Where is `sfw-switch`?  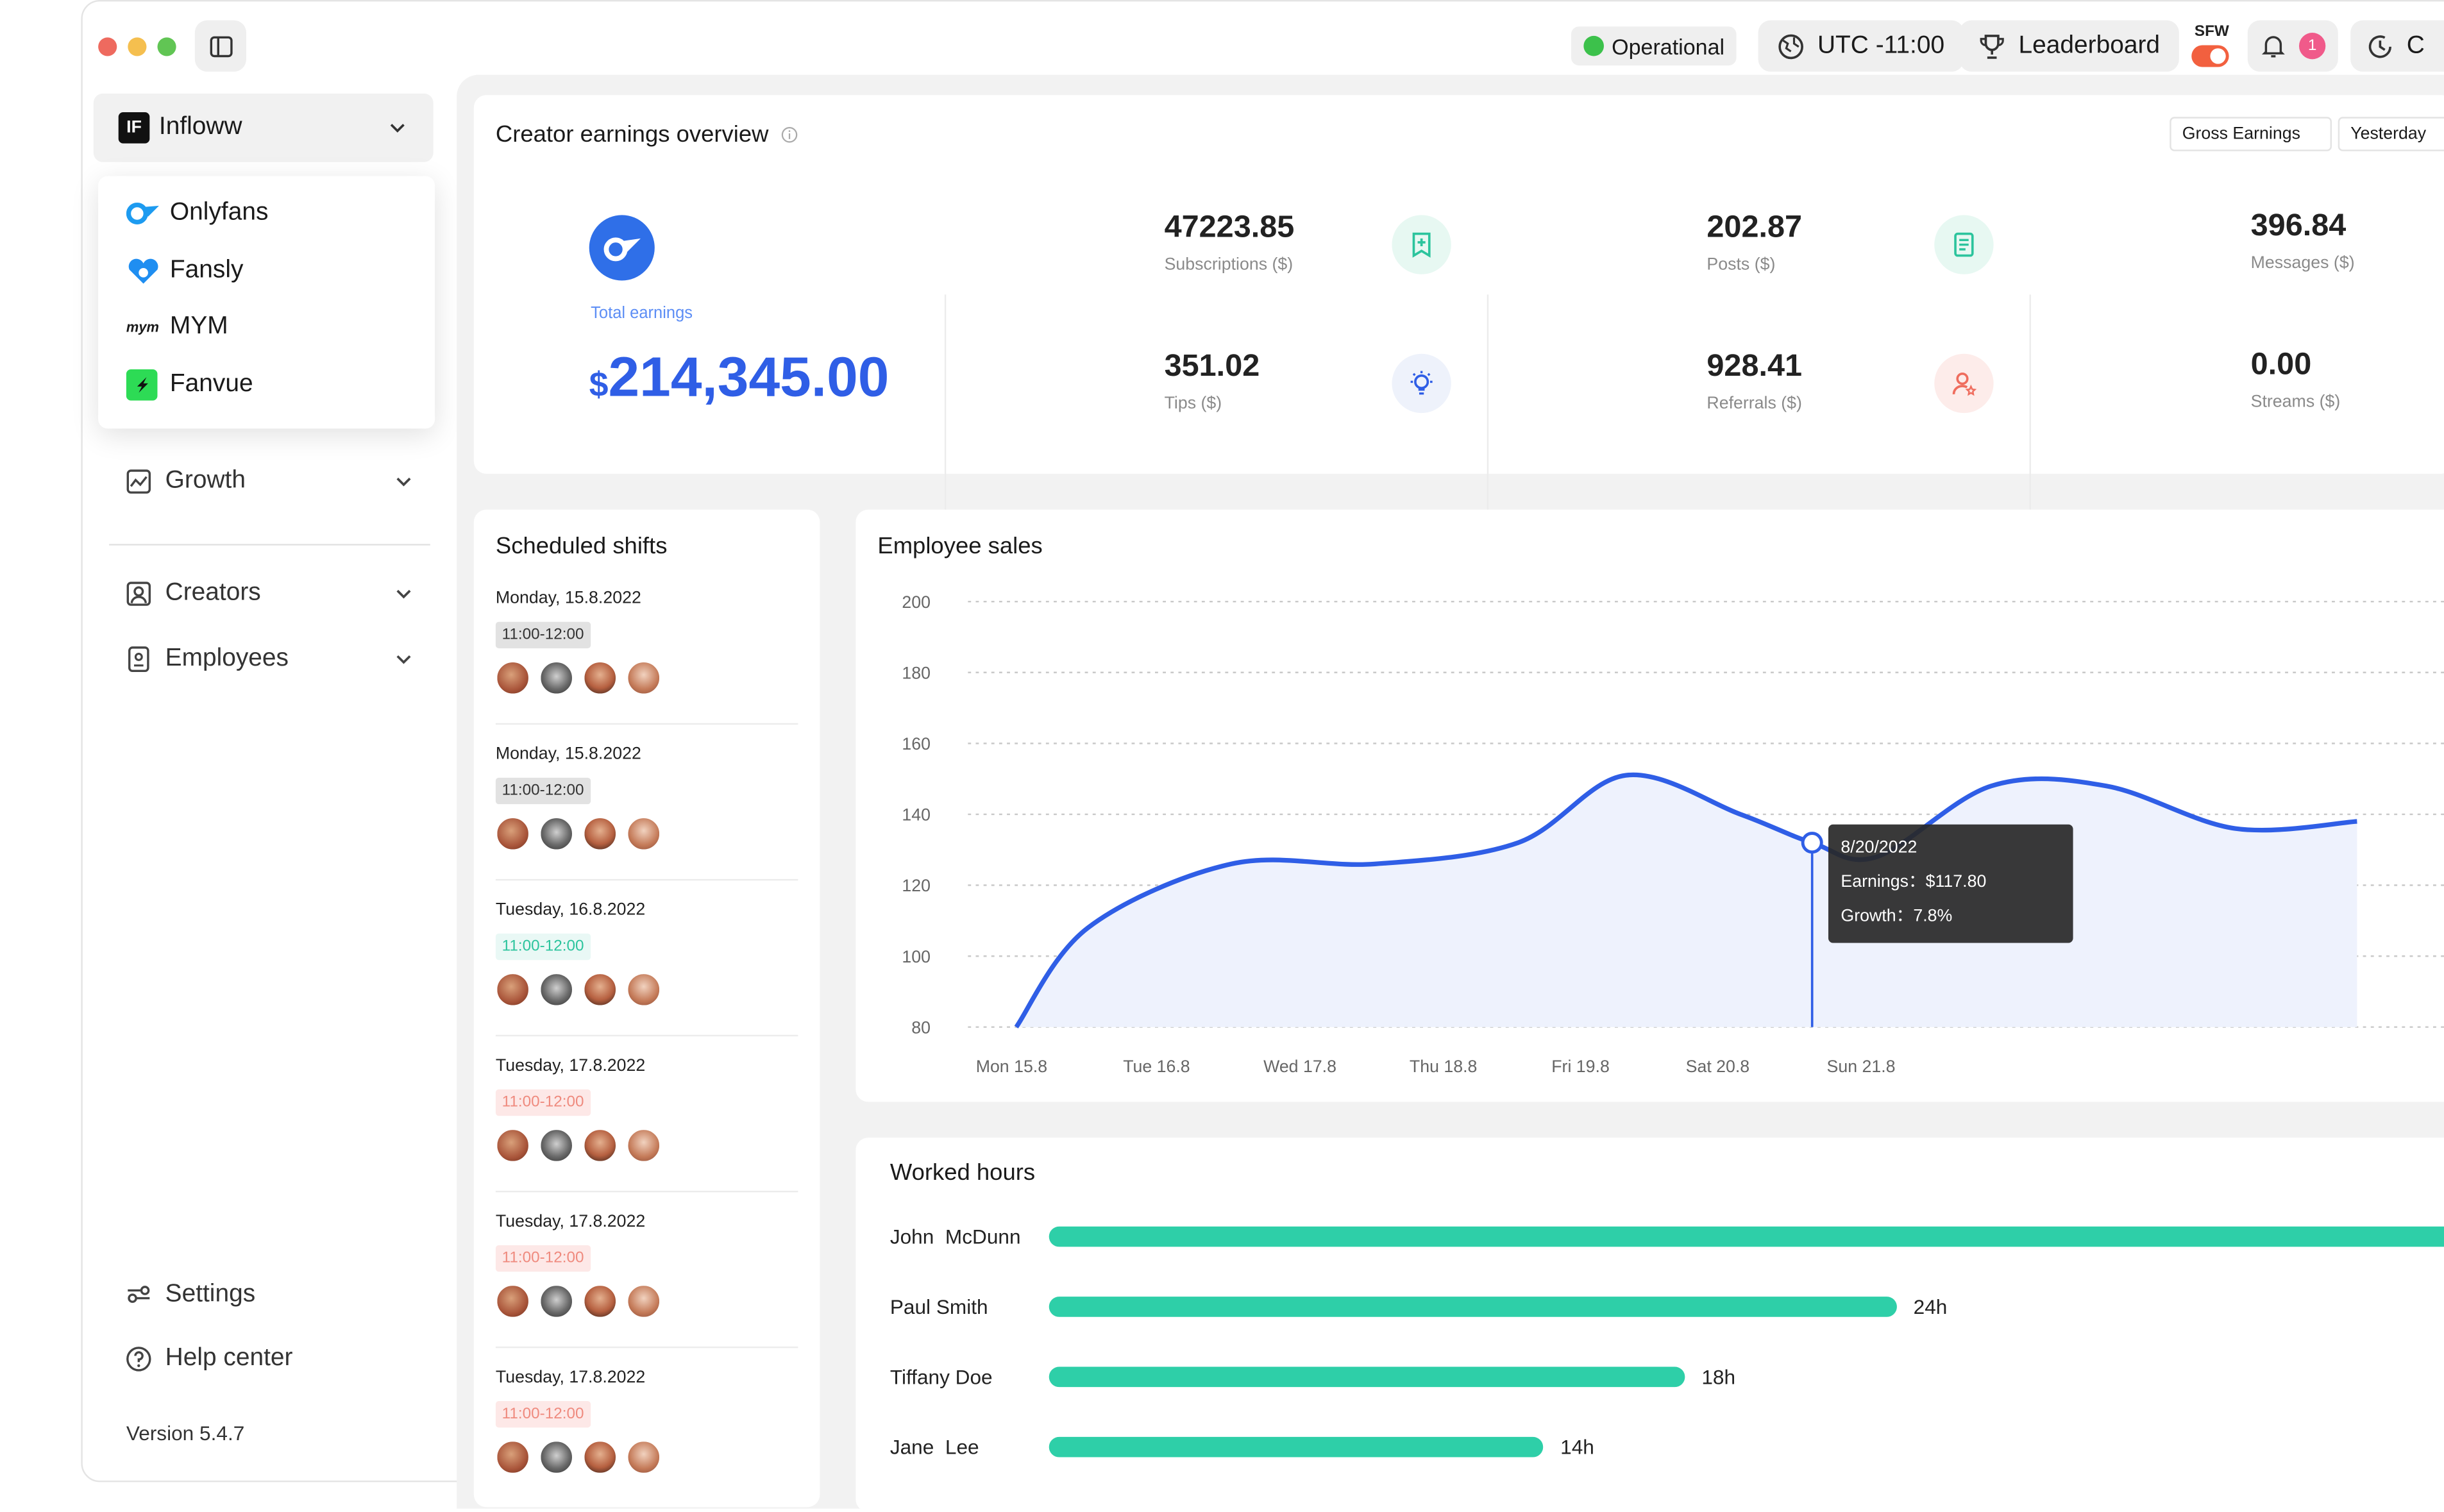 sfw-switch is located at coordinates (2210, 56).